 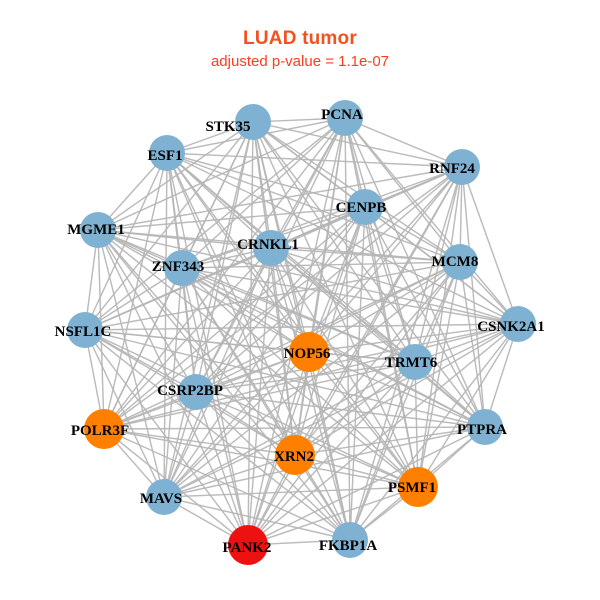 I want to click on graph-node-polr3f, so click(x=104, y=429).